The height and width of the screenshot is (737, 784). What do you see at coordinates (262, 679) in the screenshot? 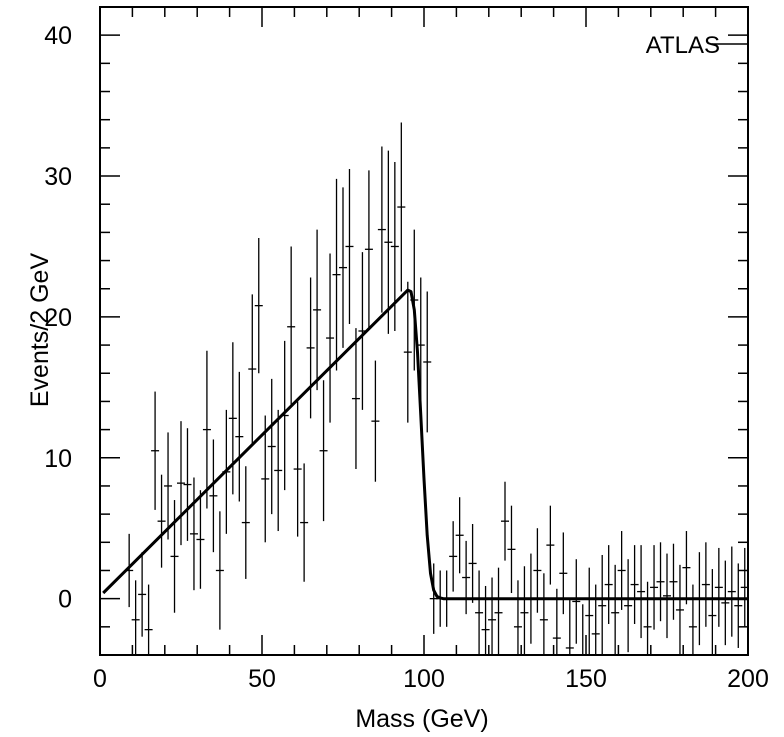
I see `x-tick-label: 50` at bounding box center [262, 679].